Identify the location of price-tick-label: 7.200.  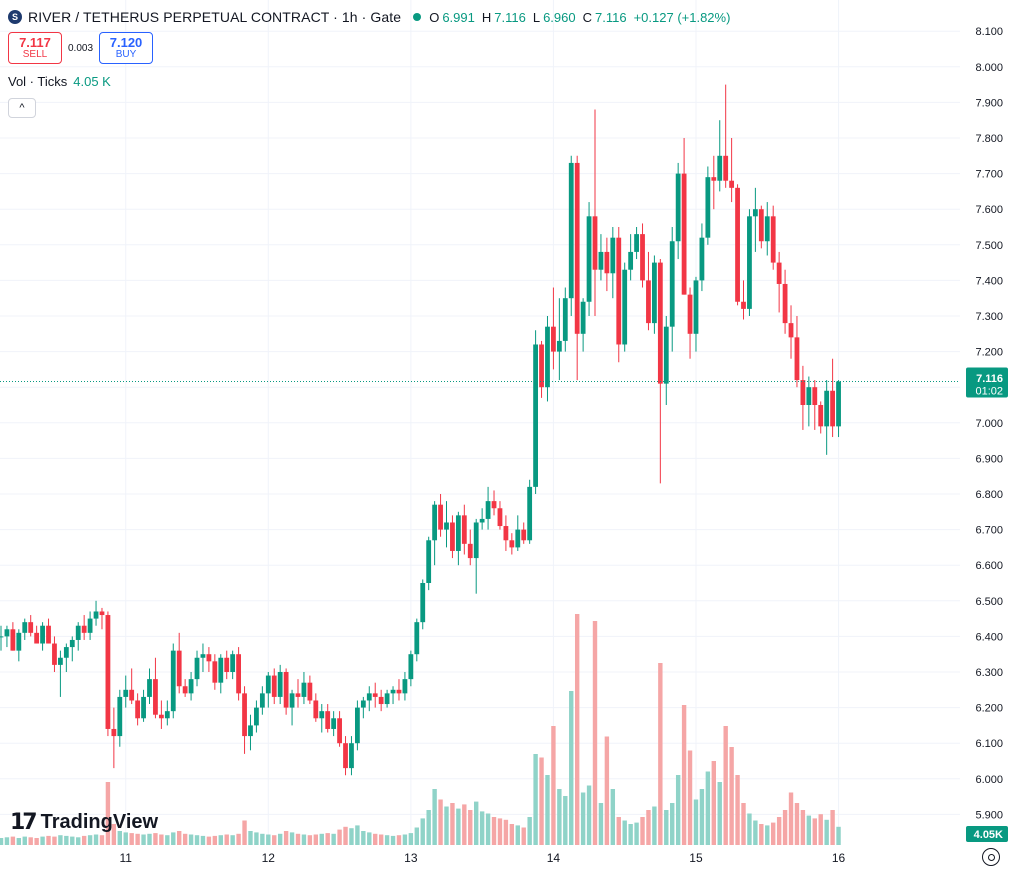
(989, 353).